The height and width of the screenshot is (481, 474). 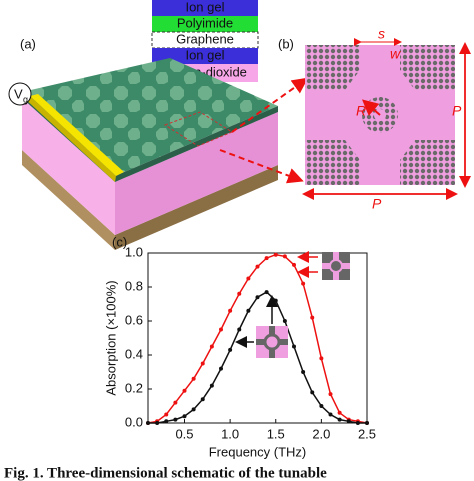 I want to click on dimension-label: s, so click(x=381, y=34).